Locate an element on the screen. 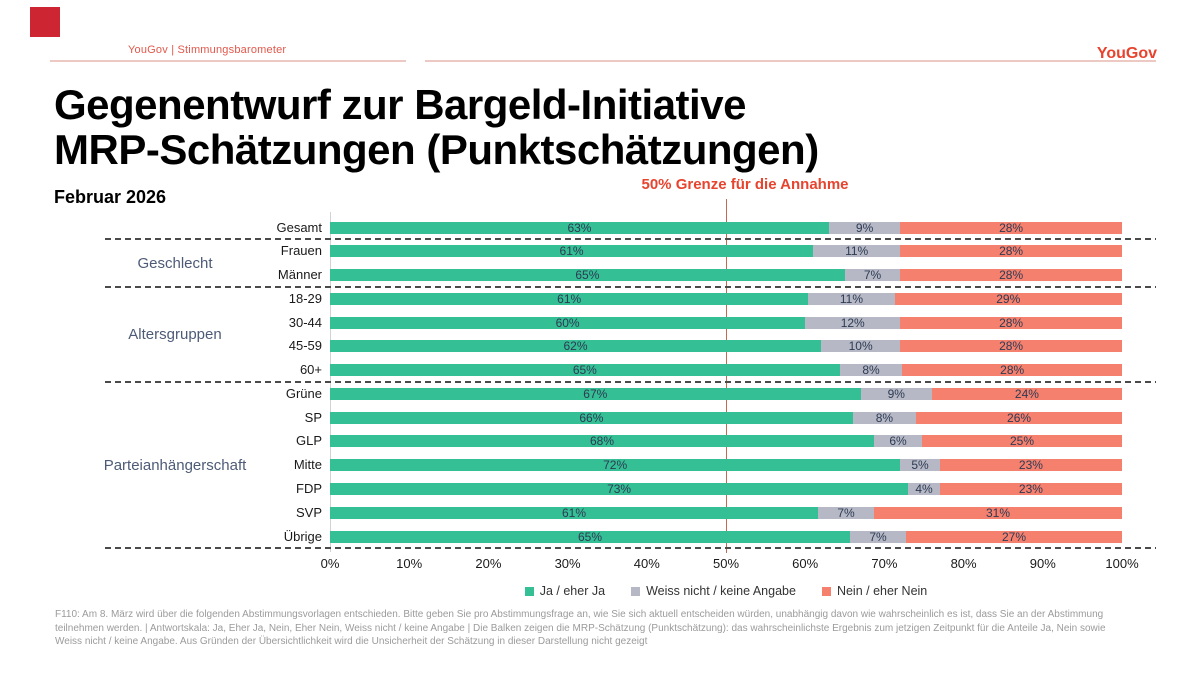  segment-value-label: 7% is located at coordinates (878, 536).